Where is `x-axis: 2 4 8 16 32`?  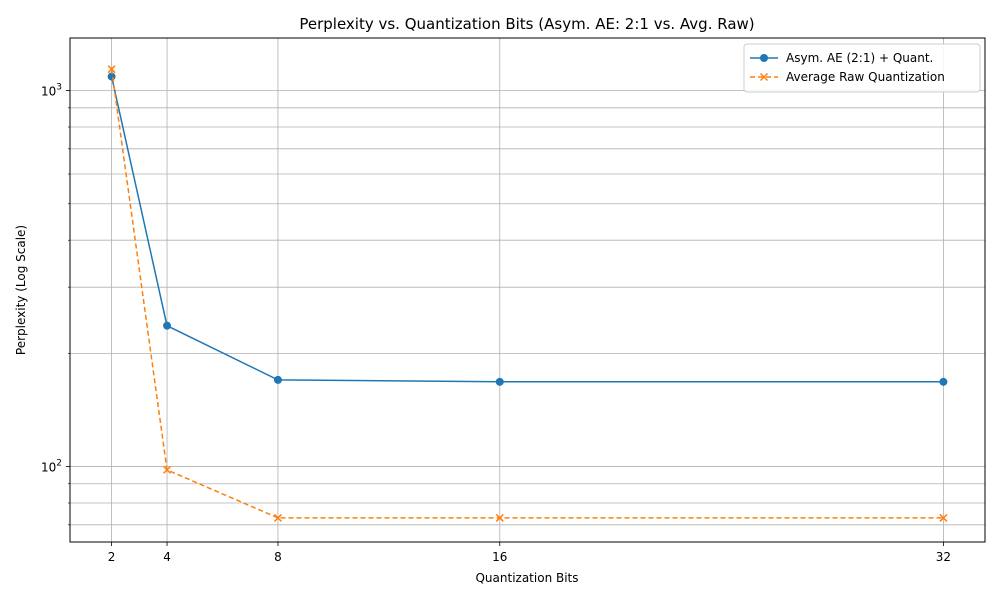
x-axis: 2 4 8 16 32 is located at coordinates (529, 553).